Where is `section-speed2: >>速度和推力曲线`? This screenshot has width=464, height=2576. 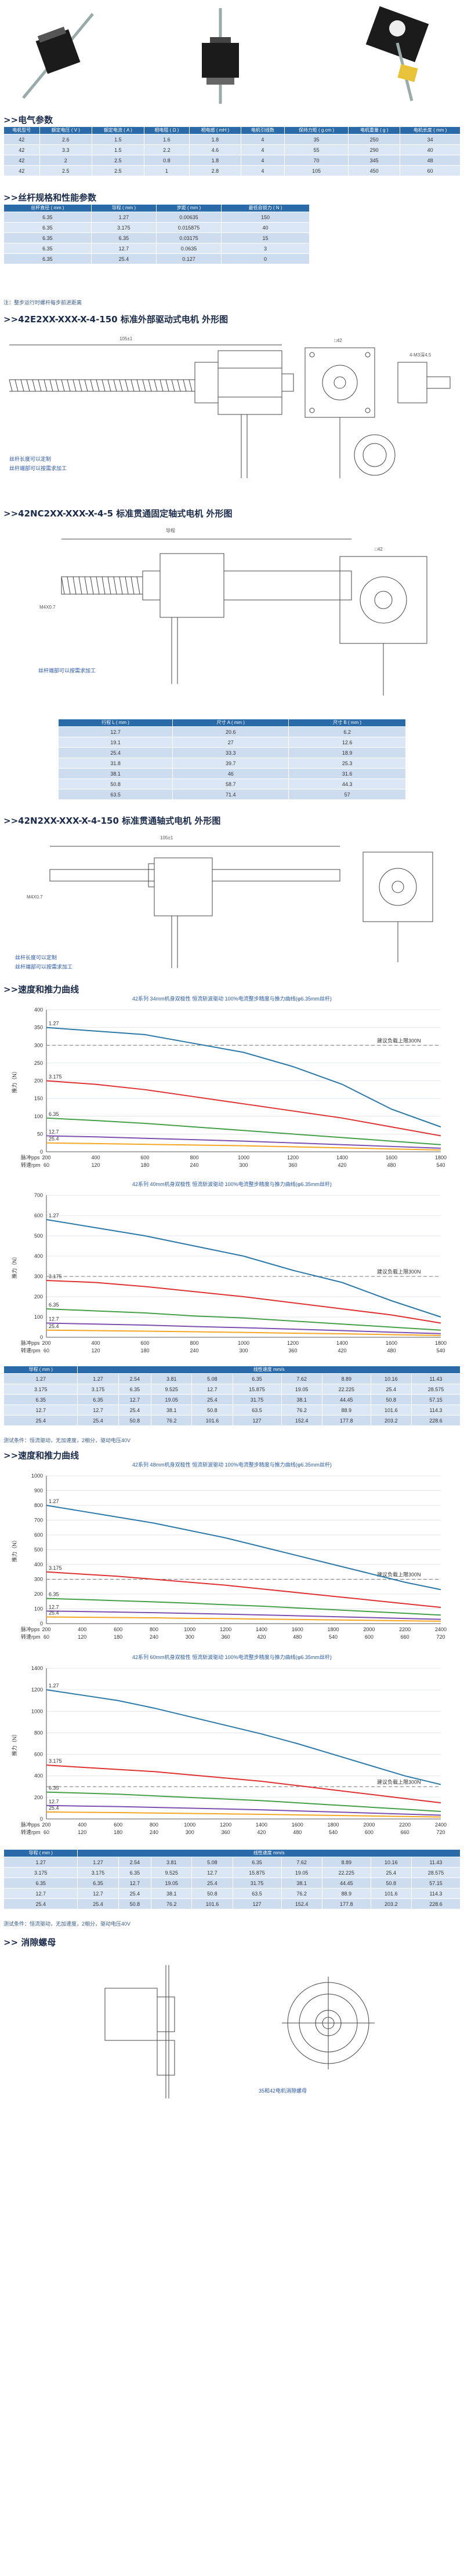
section-speed2: >>速度和推力曲线 is located at coordinates (41, 1456).